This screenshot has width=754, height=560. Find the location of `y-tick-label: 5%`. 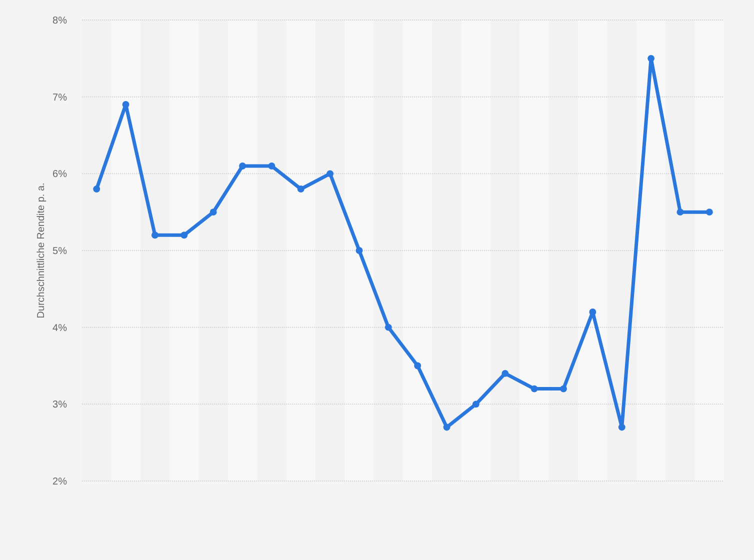

y-tick-label: 5% is located at coordinates (60, 251).